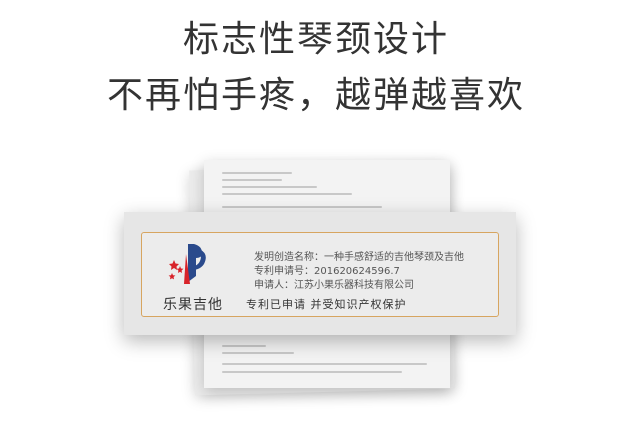 This screenshot has width=632, height=436. Describe the element at coordinates (274, 285) in the screenshot. I see `applicant-label: 申请人：` at that location.